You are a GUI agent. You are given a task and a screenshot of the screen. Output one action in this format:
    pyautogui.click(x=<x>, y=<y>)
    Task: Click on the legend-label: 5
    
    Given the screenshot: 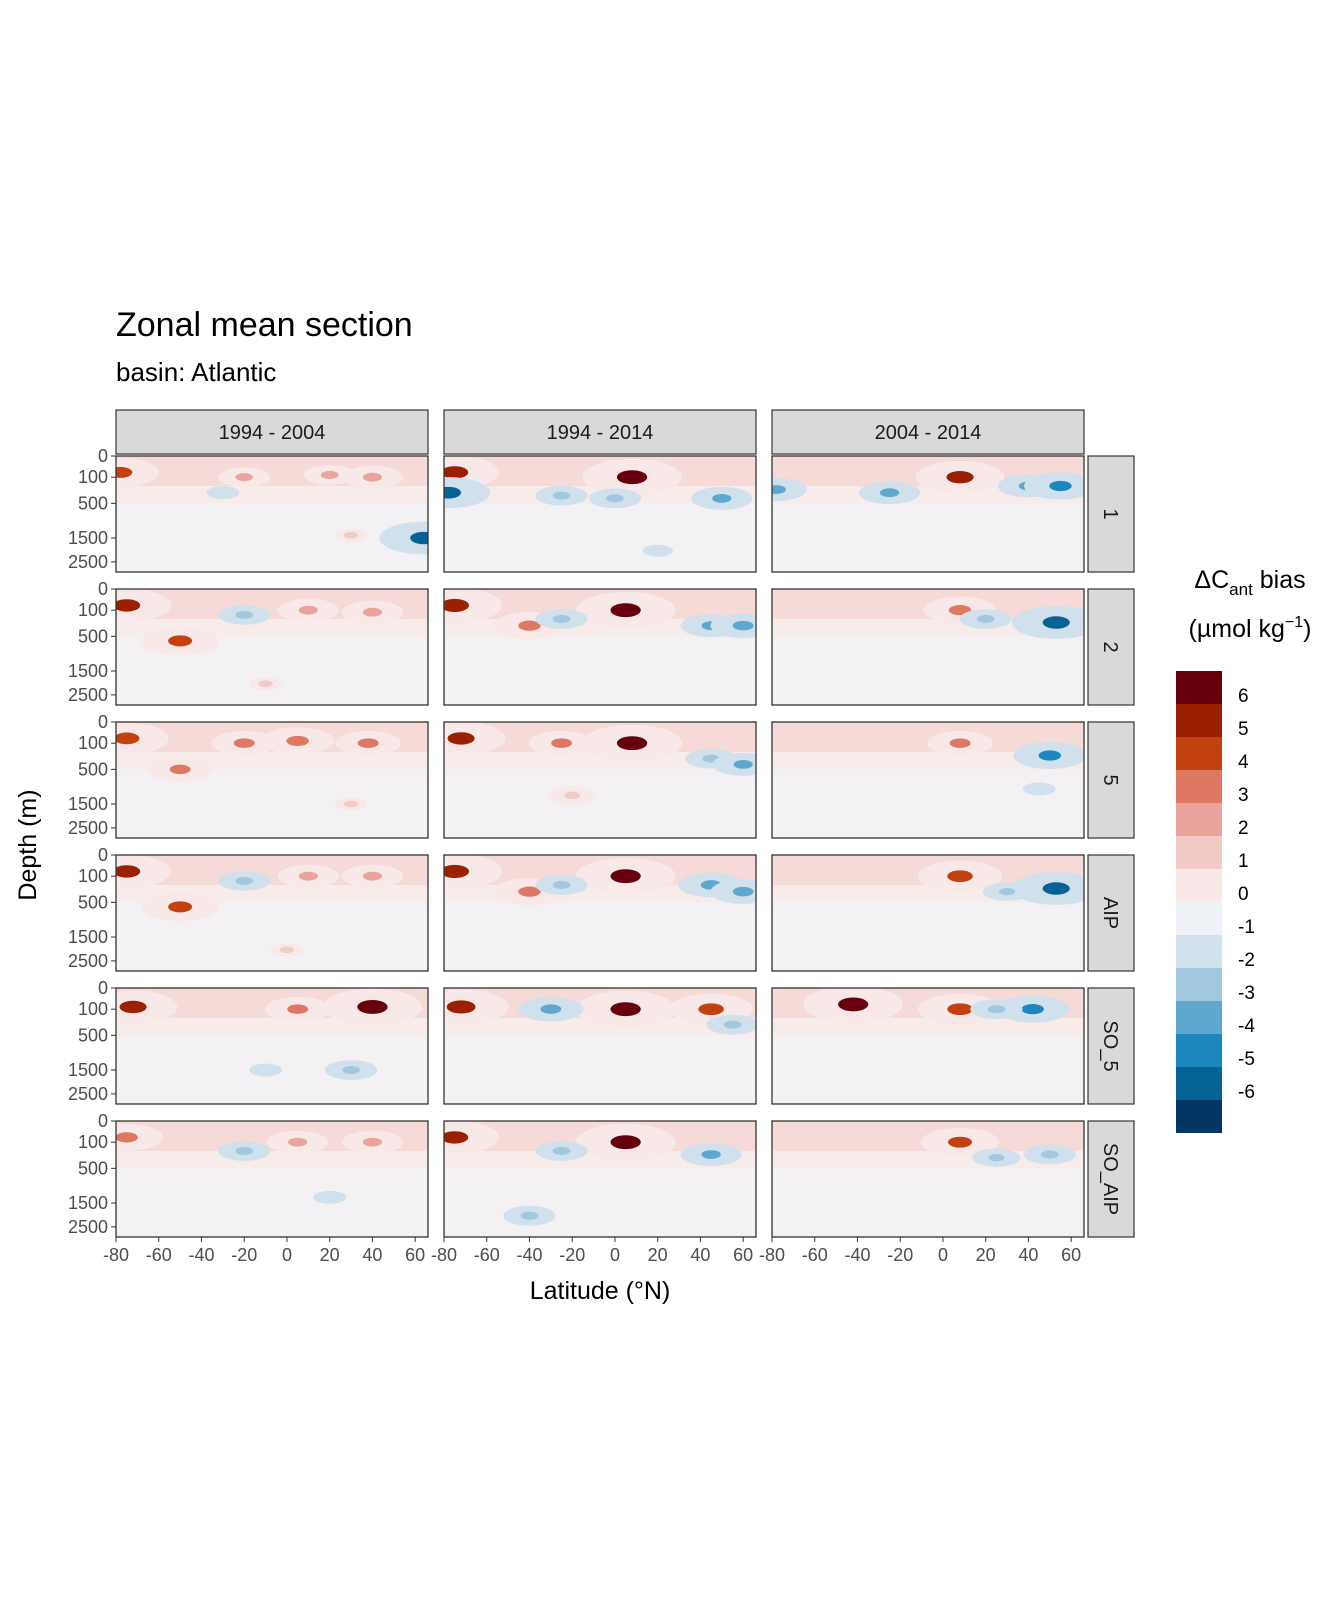 What is the action you would take?
    pyautogui.click(x=1243, y=729)
    